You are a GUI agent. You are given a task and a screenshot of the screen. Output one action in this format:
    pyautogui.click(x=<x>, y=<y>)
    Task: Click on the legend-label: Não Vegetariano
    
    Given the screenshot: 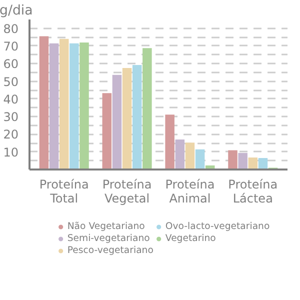 What is the action you would take?
    pyautogui.click(x=106, y=226)
    